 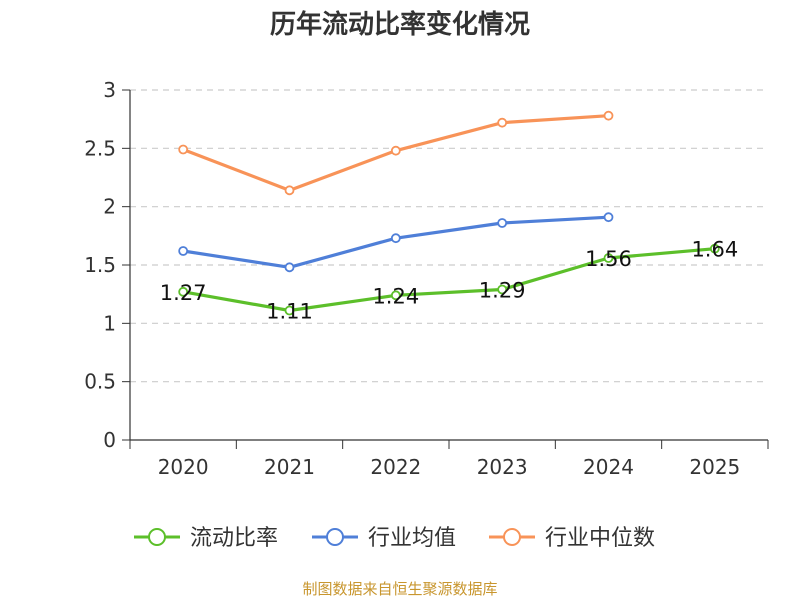 I want to click on y-tick-label: 1, so click(x=109, y=323).